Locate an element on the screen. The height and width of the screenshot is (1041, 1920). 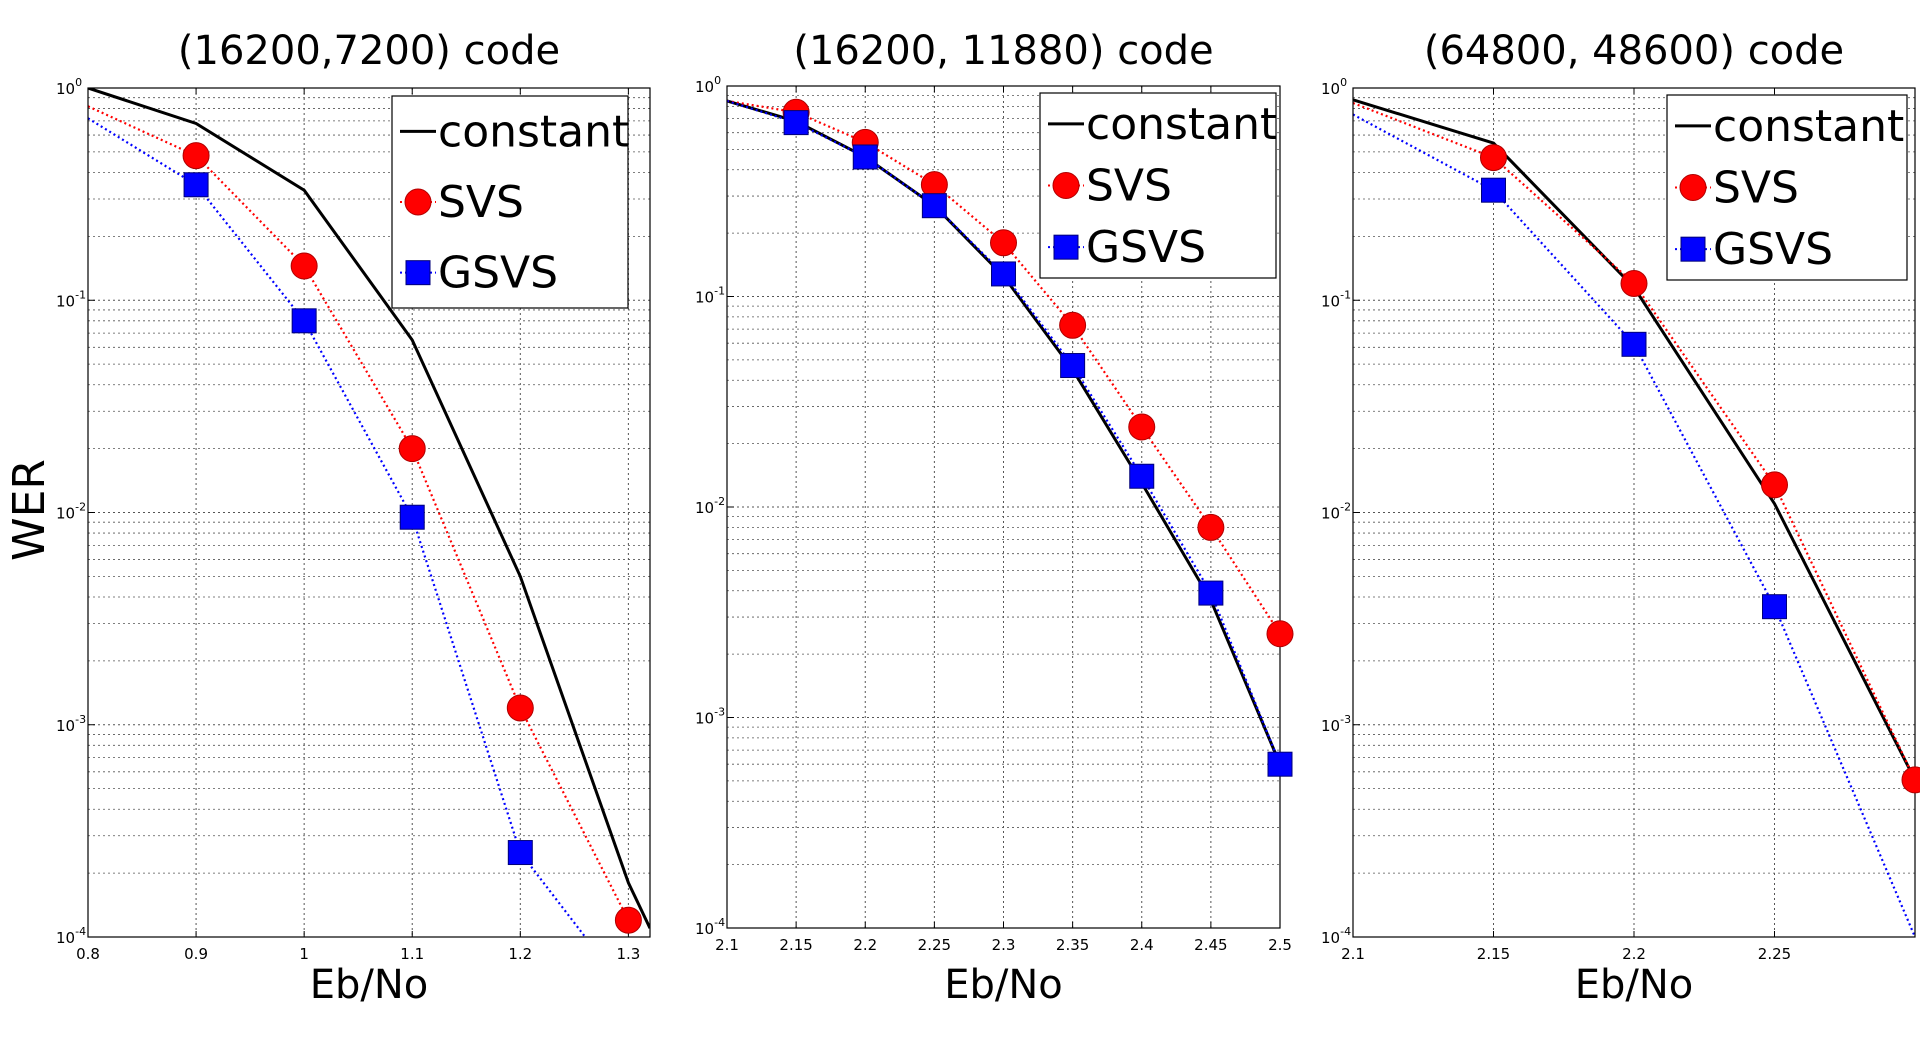
figure-ylabel: WER is located at coordinates (29, 510).